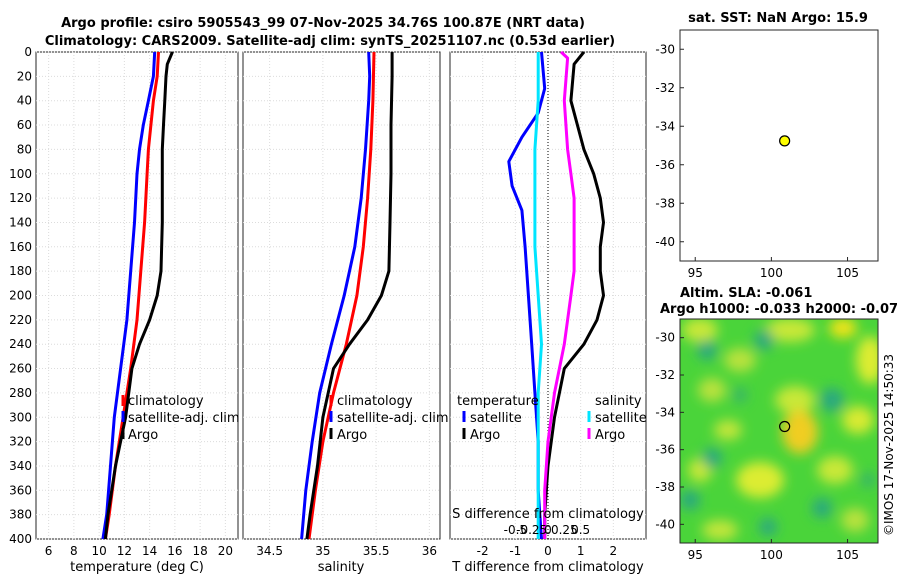  I want to click on salinity-legend: climatology satellite-adj. clim Argo, so click(389, 418).